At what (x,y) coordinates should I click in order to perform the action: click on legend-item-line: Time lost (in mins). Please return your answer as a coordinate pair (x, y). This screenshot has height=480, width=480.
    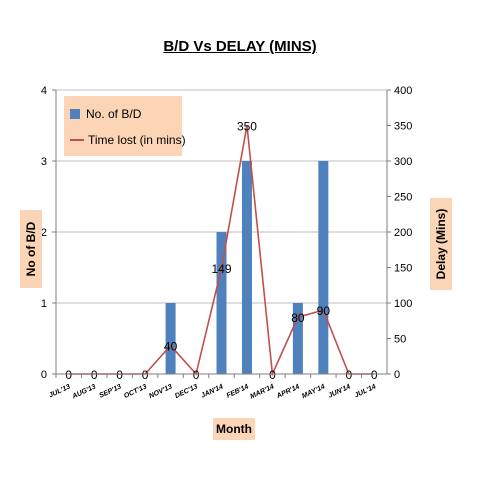
    Looking at the image, I should click on (128, 140).